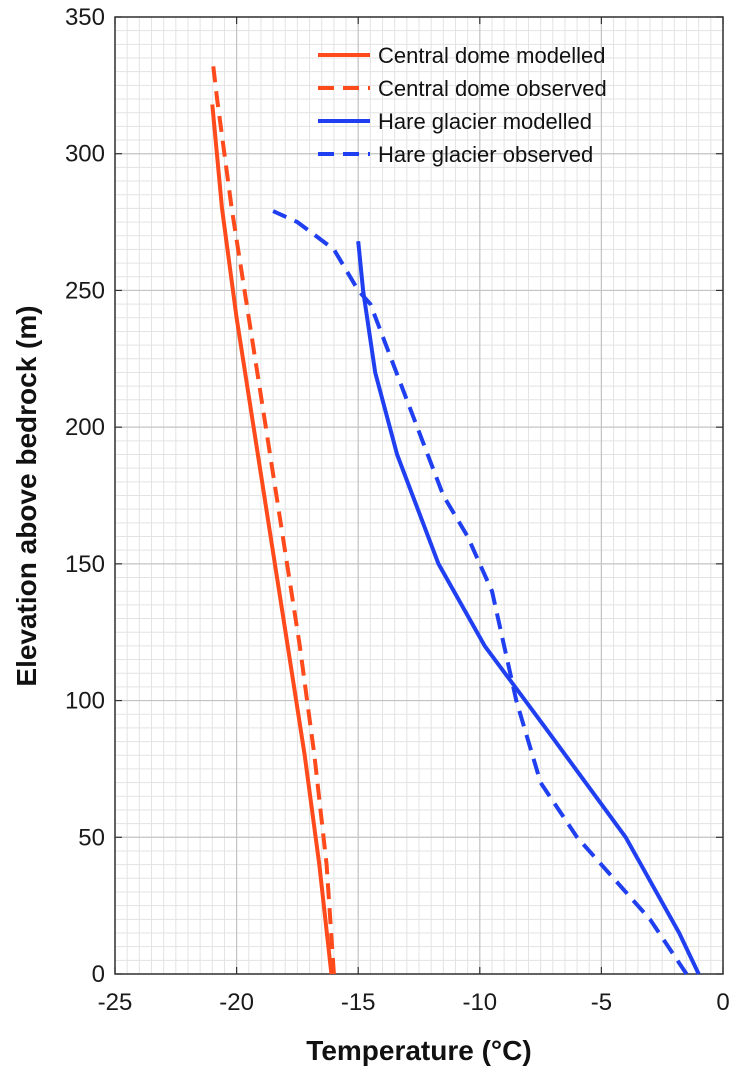 The width and height of the screenshot is (746, 1084). I want to click on legend-label-3: Hare glacier modelled, so click(485, 121).